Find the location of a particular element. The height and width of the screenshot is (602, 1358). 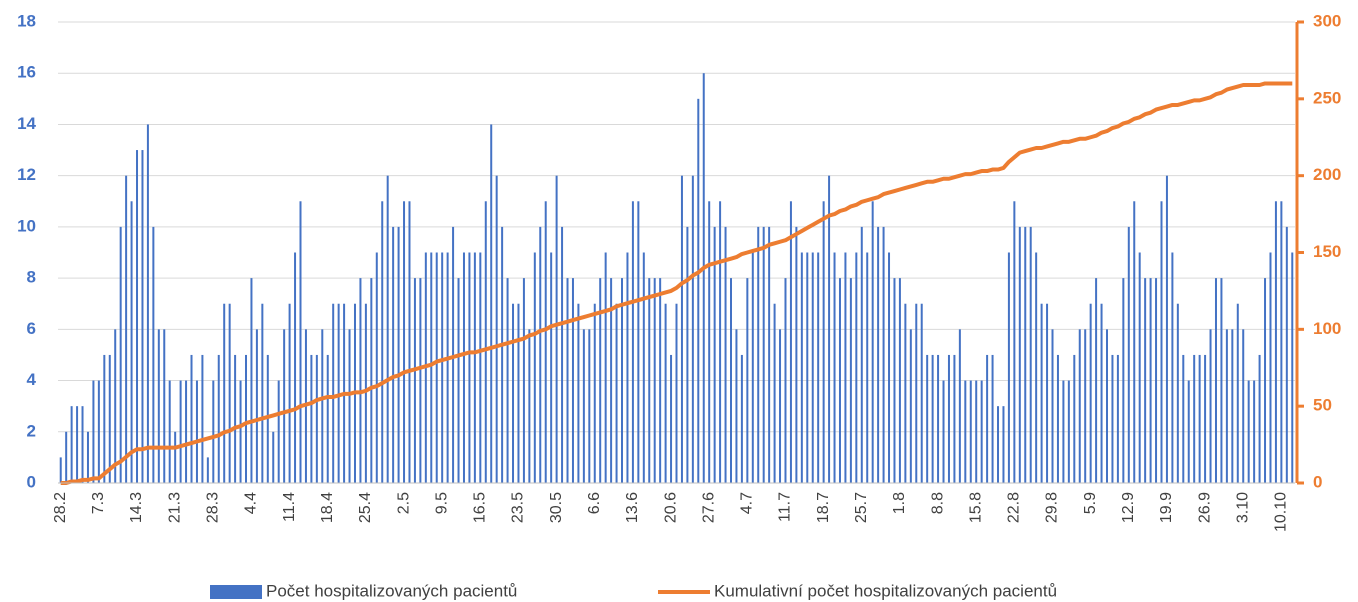

y2-tick-label: 100 is located at coordinates (1327, 328).